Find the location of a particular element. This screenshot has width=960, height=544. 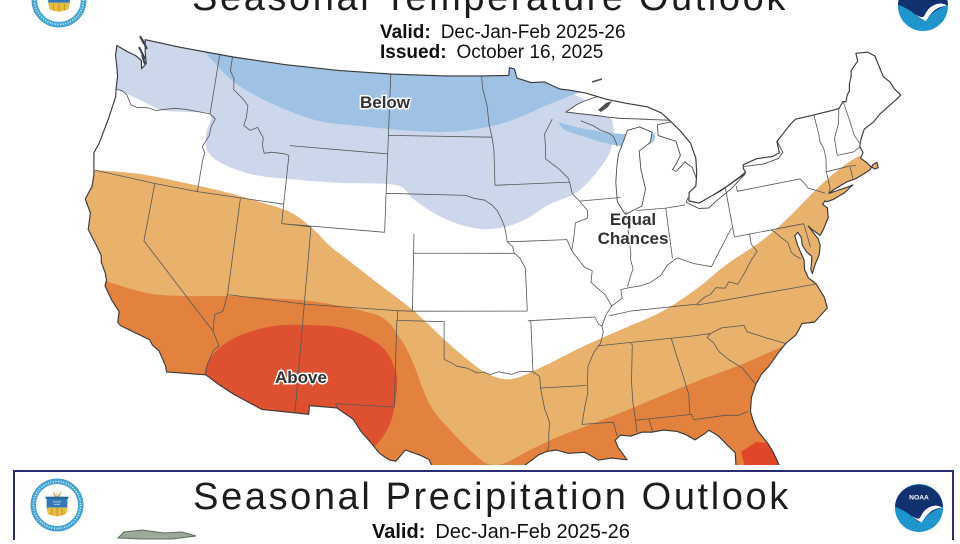

svg-text: Equal is located at coordinates (633, 219).